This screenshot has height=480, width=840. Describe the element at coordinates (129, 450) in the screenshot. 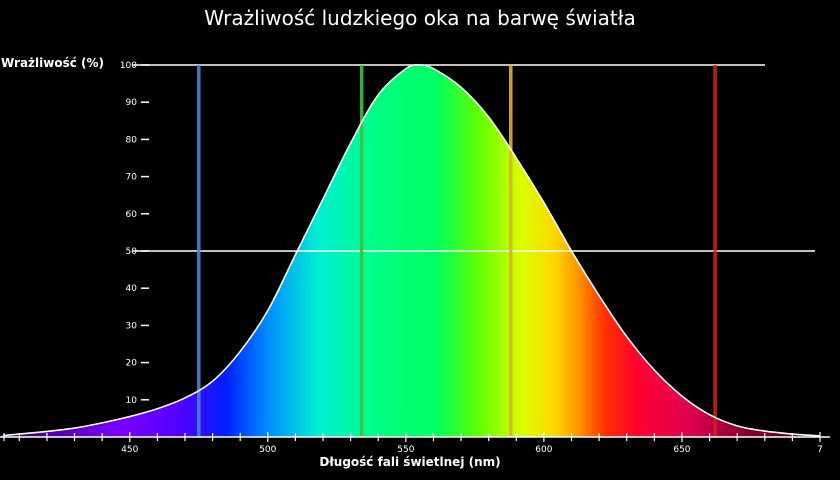

I see `x-tick-label: 450` at that location.